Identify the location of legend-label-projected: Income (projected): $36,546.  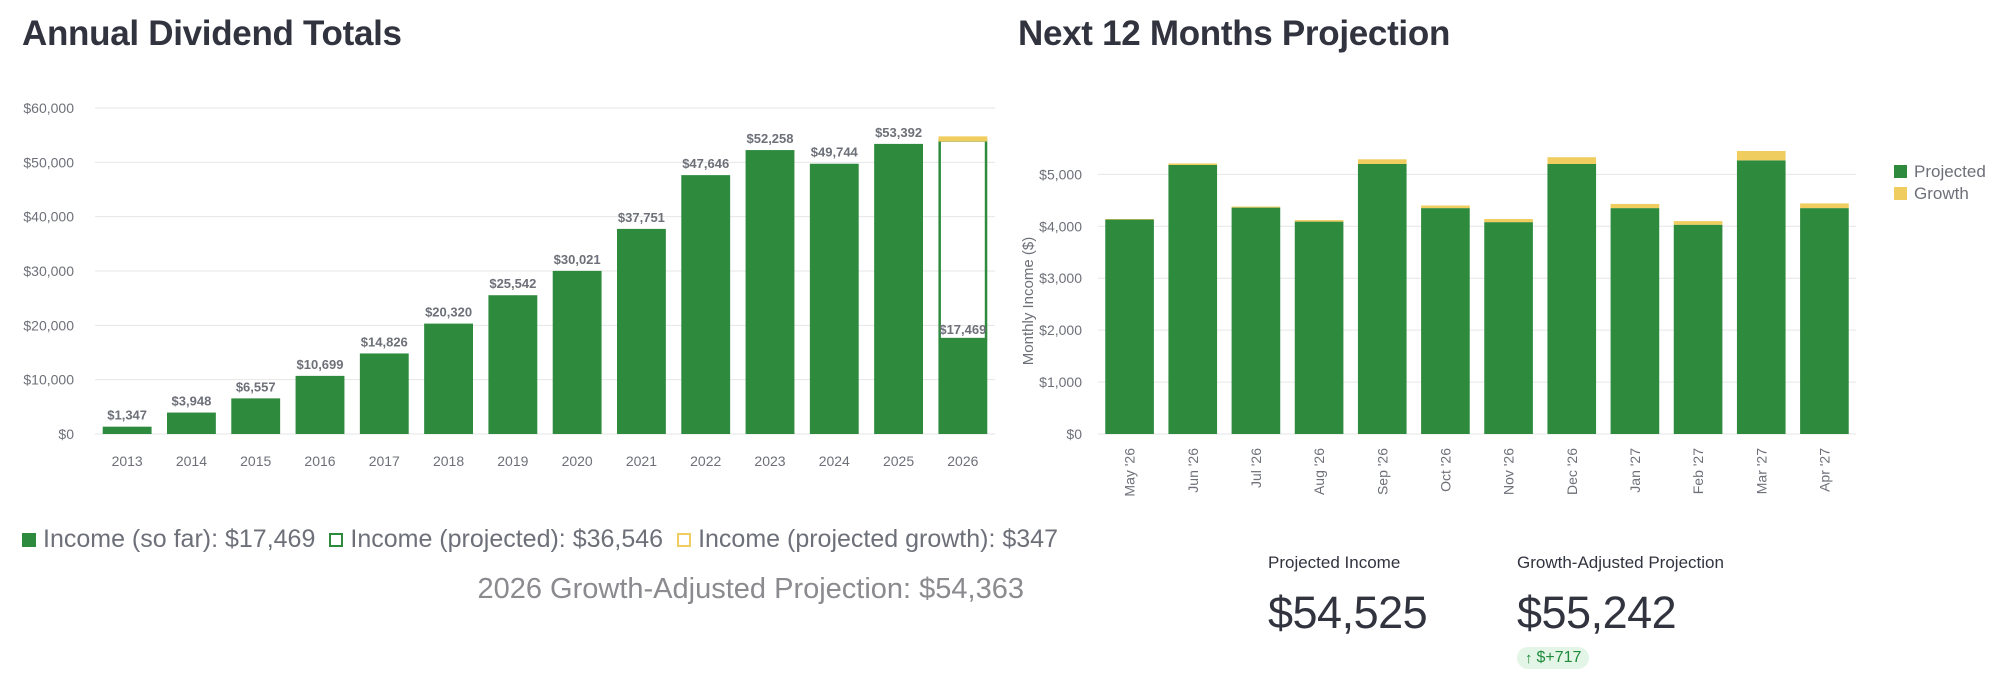
(507, 539).